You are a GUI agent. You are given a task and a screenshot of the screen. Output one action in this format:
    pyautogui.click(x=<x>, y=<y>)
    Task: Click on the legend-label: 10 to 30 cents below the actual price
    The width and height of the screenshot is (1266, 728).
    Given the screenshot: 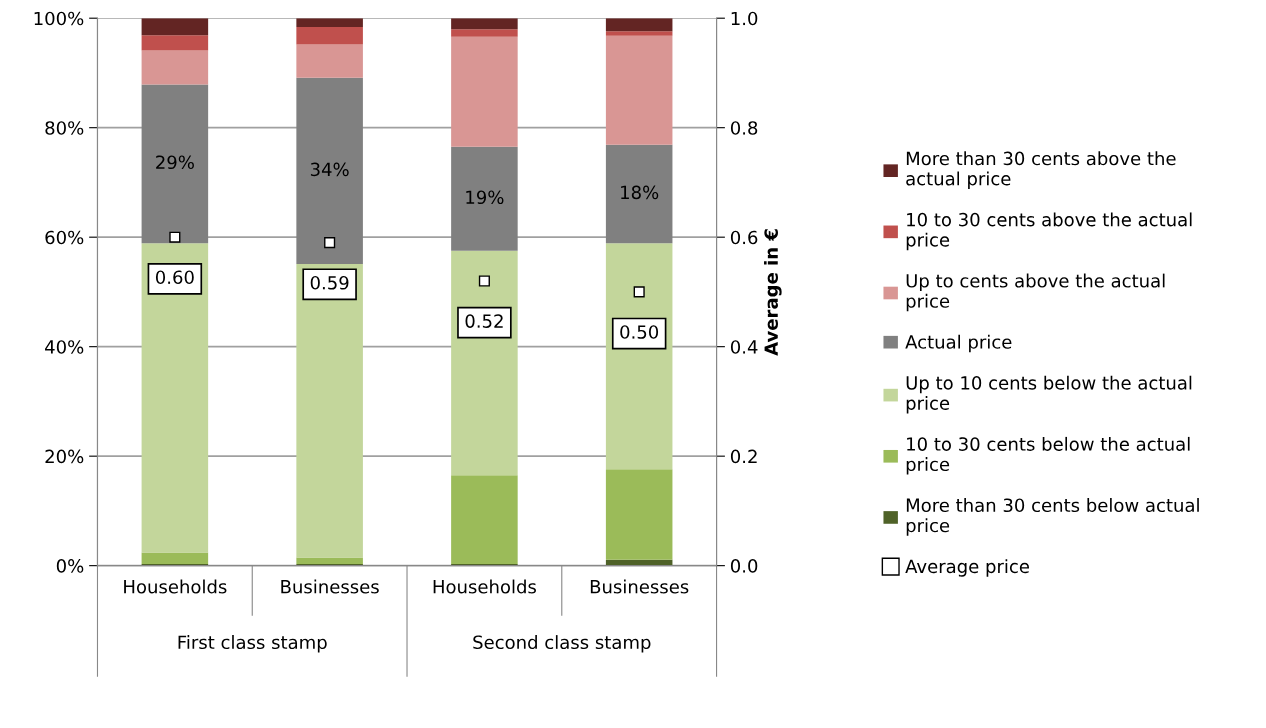 What is the action you would take?
    pyautogui.click(x=1048, y=455)
    